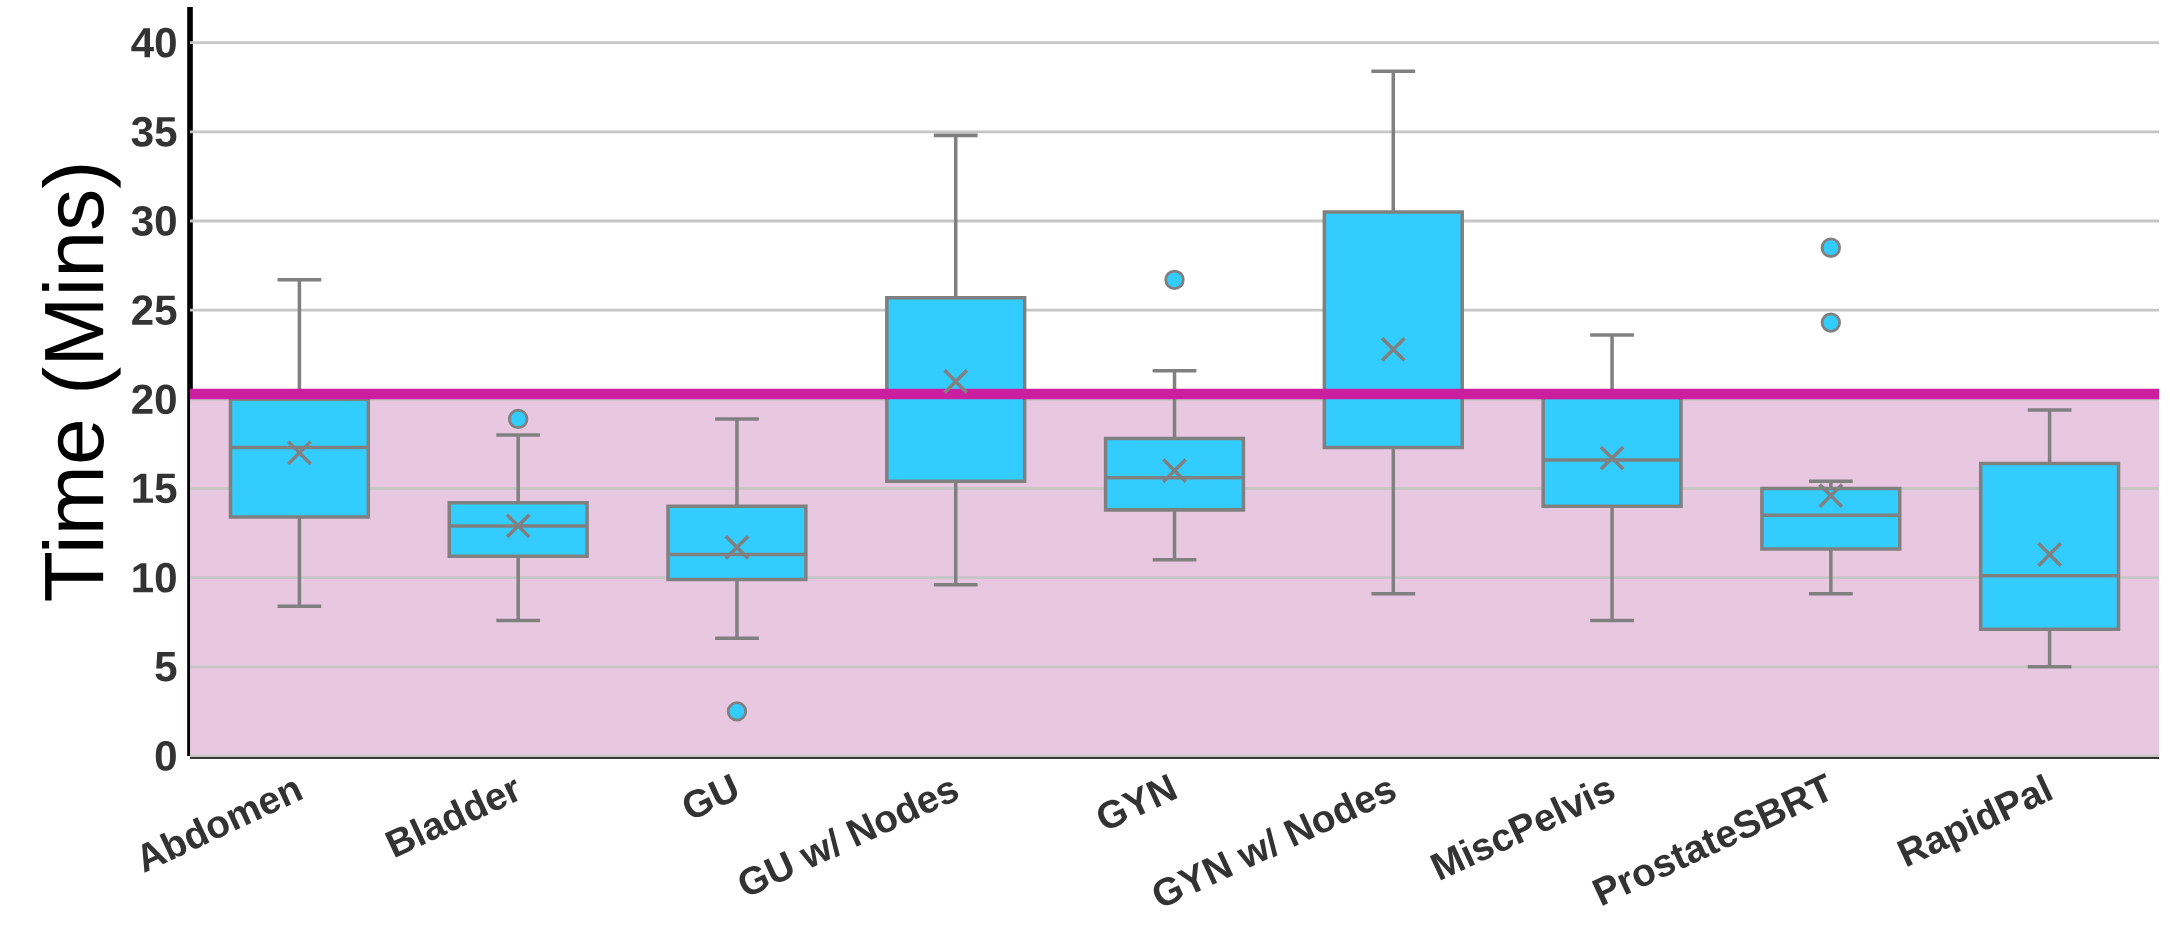 This screenshot has width=2170, height=951. I want to click on y-tick-label: 35, so click(154, 131).